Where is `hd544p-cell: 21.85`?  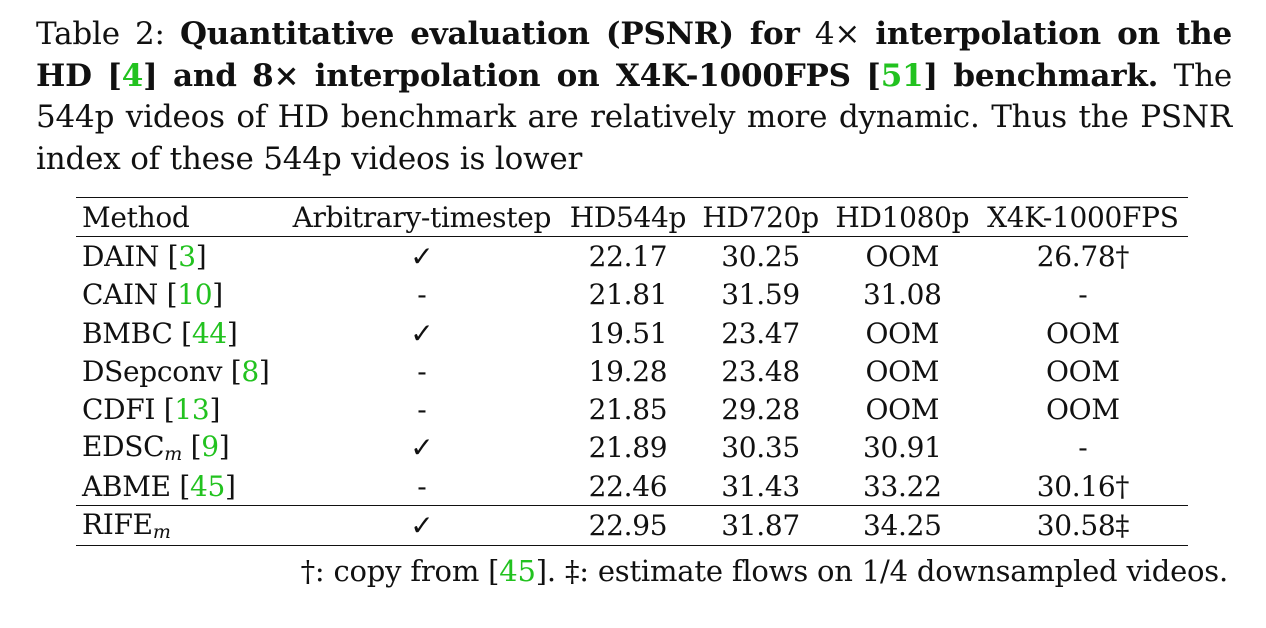
hd544p-cell: 21.85 is located at coordinates (628, 410).